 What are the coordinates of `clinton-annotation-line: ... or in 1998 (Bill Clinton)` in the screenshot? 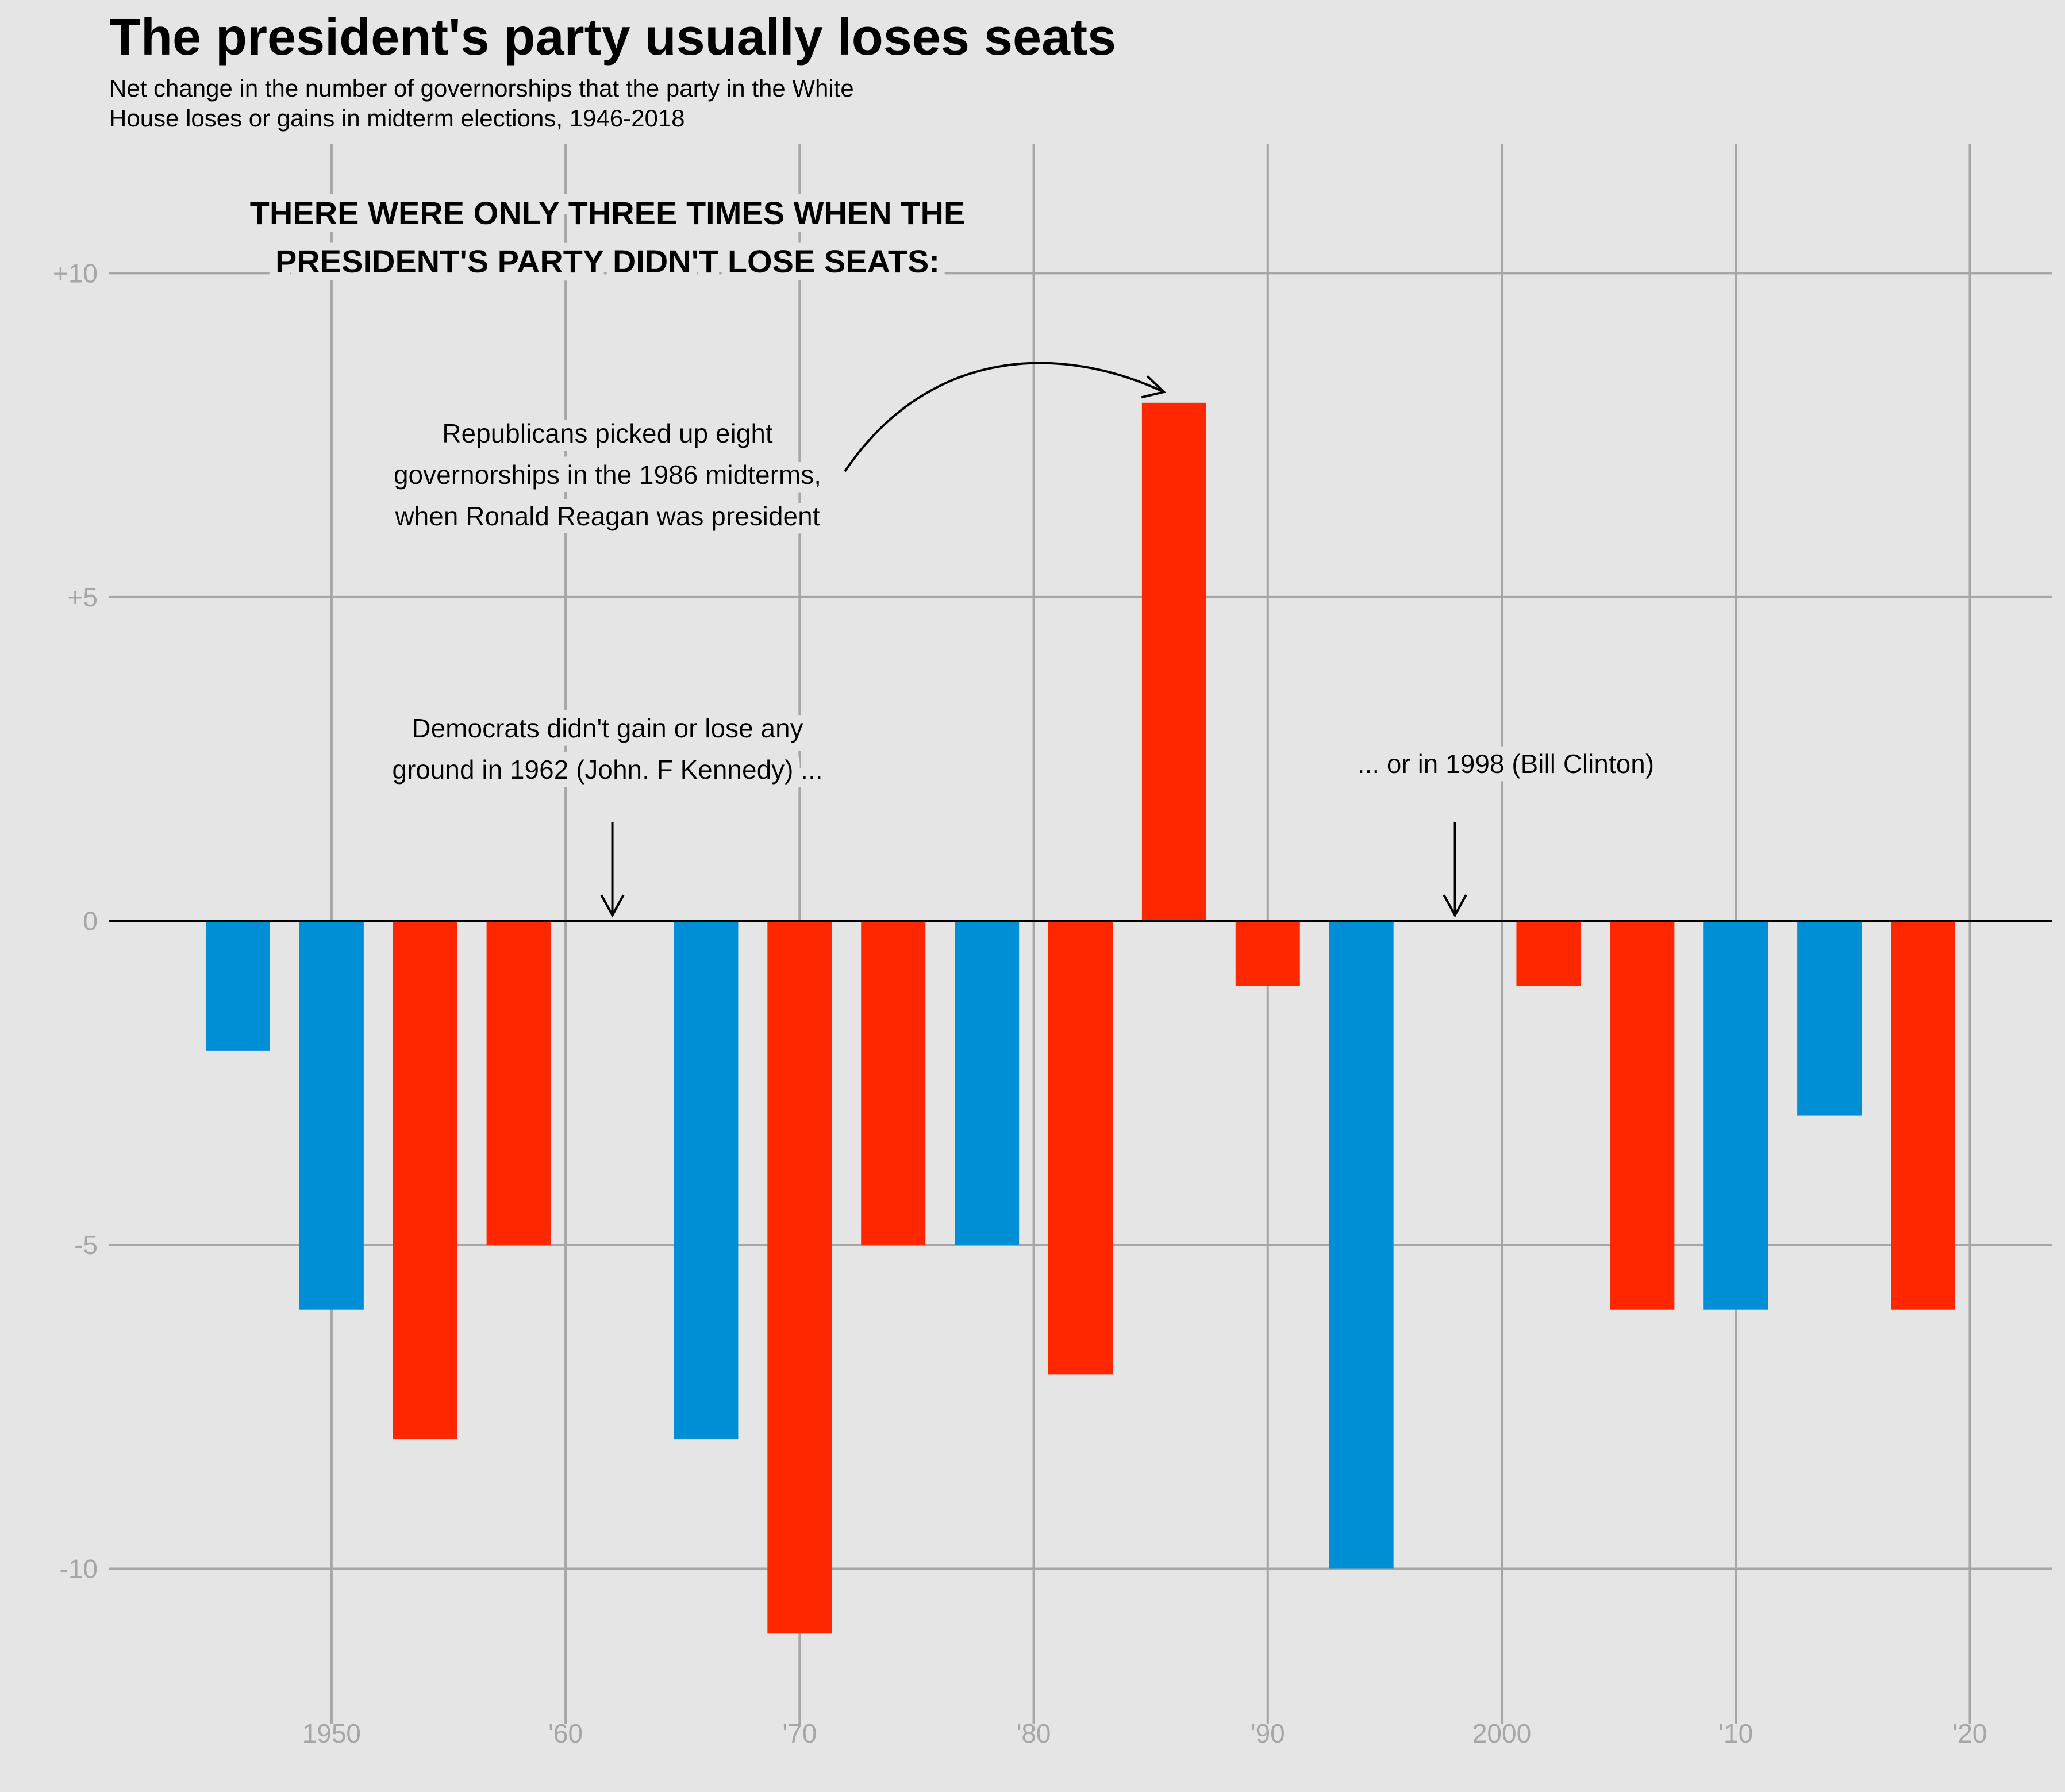 It's located at (1506, 764).